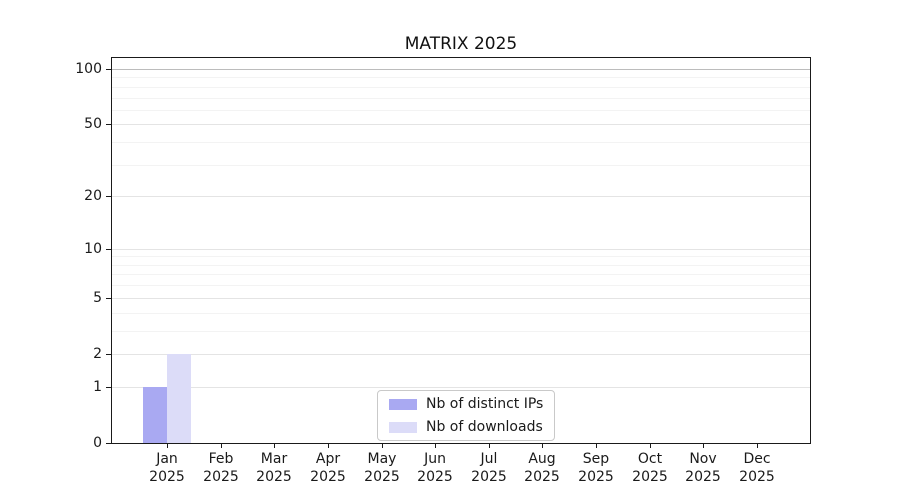  Describe the element at coordinates (167, 459) in the screenshot. I see `x-tick-month: Jan` at that location.